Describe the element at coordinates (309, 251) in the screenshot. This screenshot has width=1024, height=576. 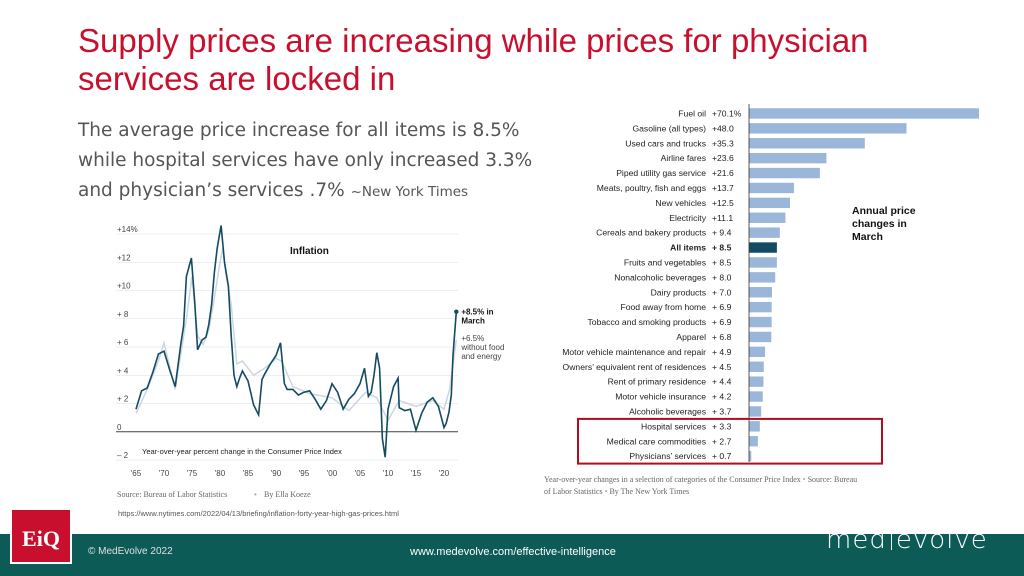
I see `inflation-chart-title: Inflation` at that location.